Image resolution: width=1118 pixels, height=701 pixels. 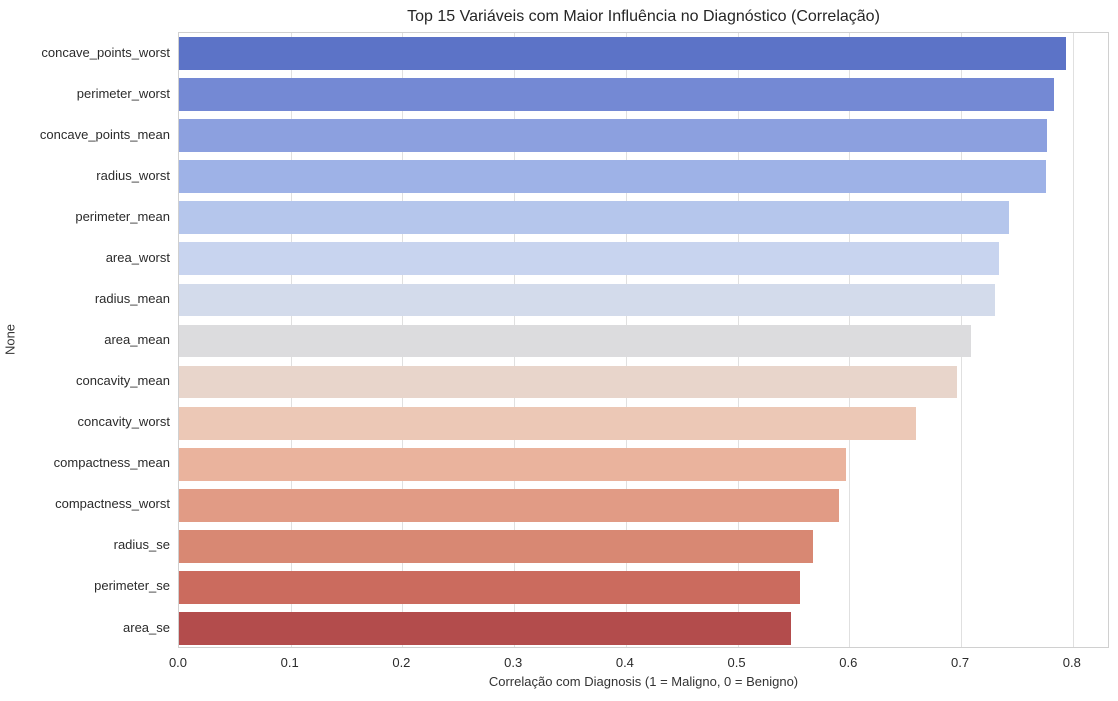 What do you see at coordinates (123, 422) in the screenshot?
I see `y-tick-label: concavity_worst` at bounding box center [123, 422].